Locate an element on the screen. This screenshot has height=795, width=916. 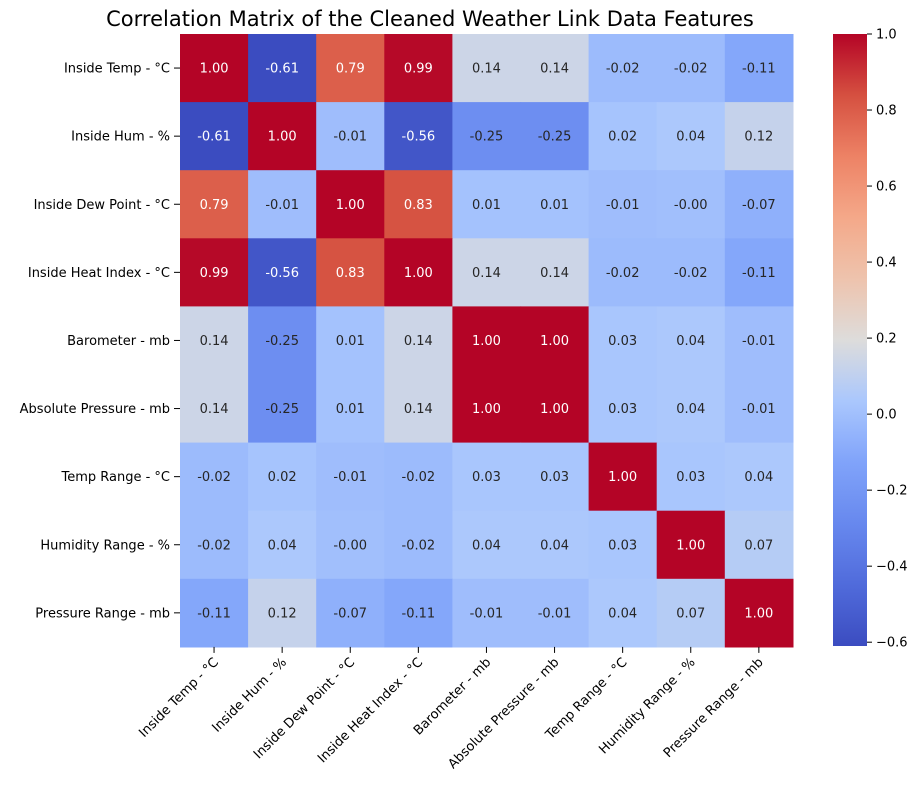
heatmap-cell-label: -0.25 is located at coordinates (282, 409).